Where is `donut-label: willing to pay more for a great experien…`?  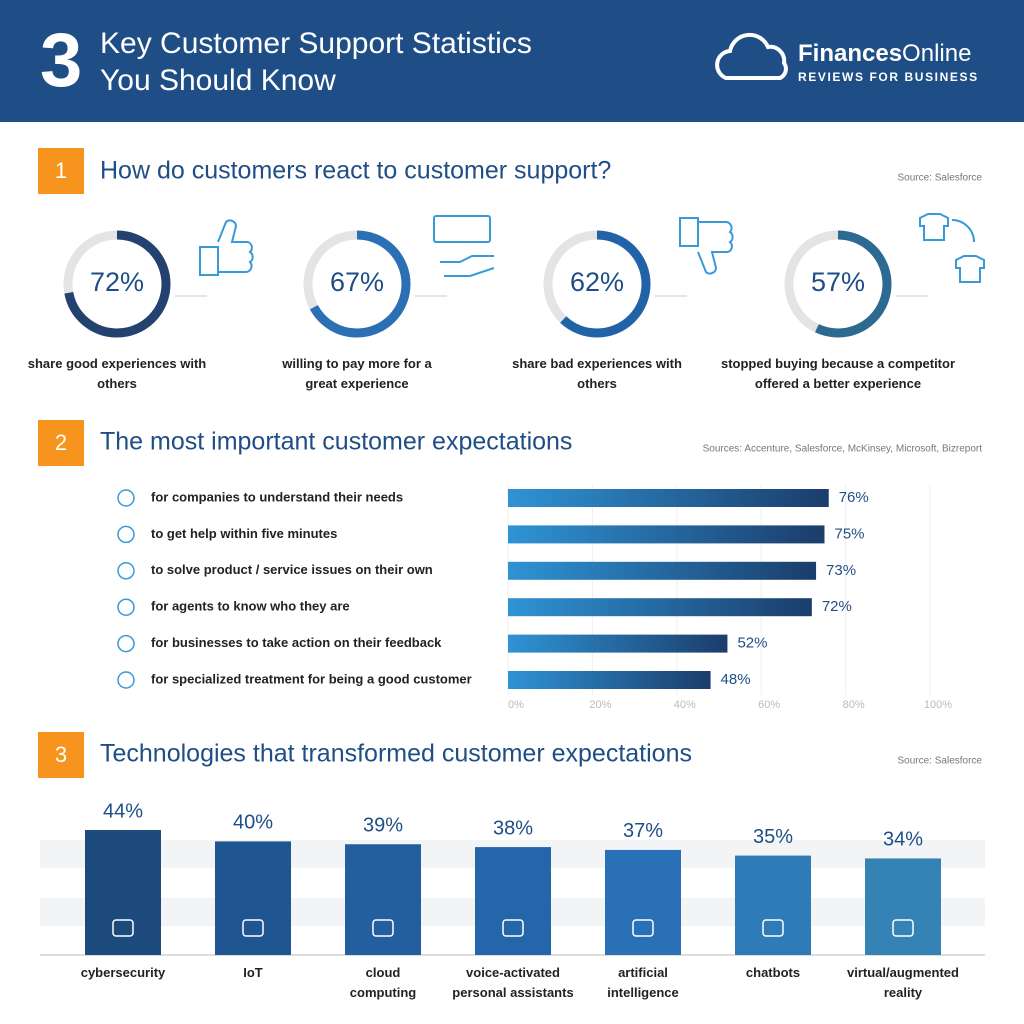 donut-label: willing to pay more for a great experien… is located at coordinates (357, 373).